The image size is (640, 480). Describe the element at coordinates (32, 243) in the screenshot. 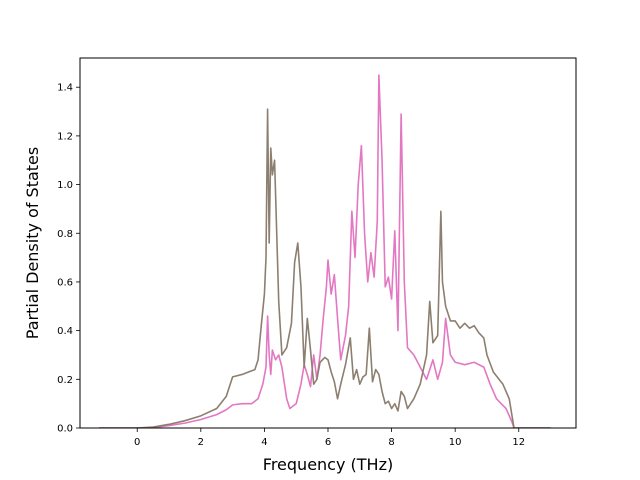

I see `y-axis-label: Partial Density of States` at that location.